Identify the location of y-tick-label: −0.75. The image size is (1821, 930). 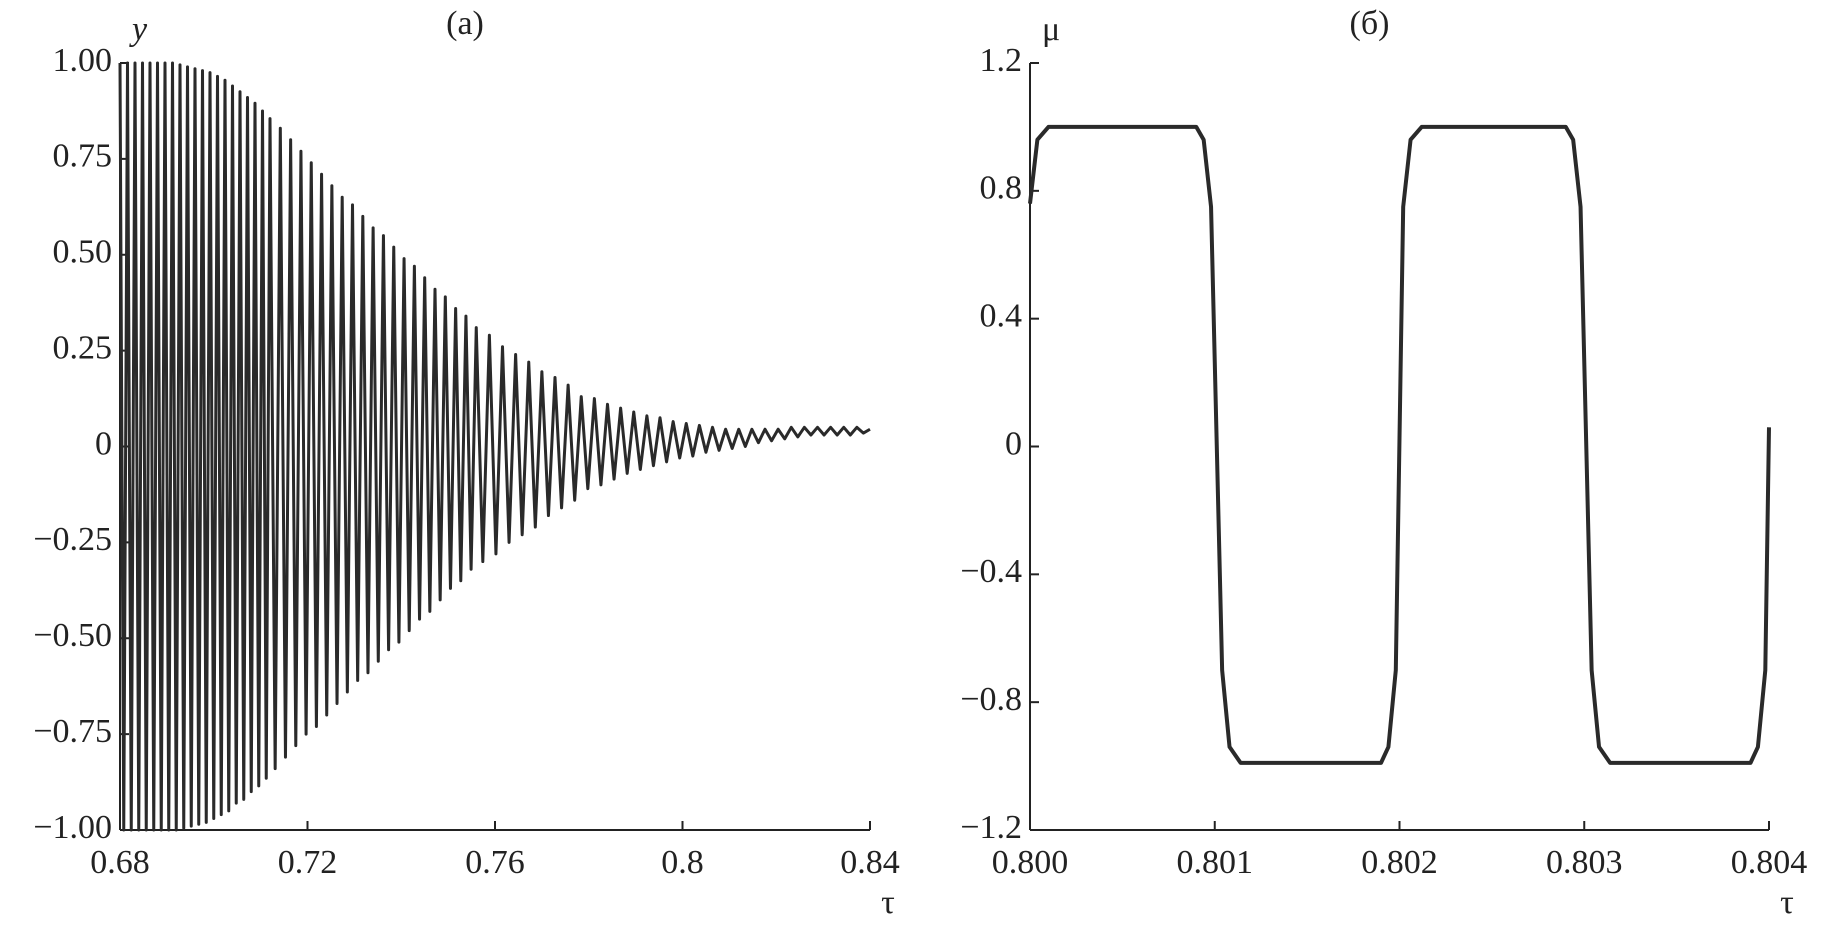
(72, 731).